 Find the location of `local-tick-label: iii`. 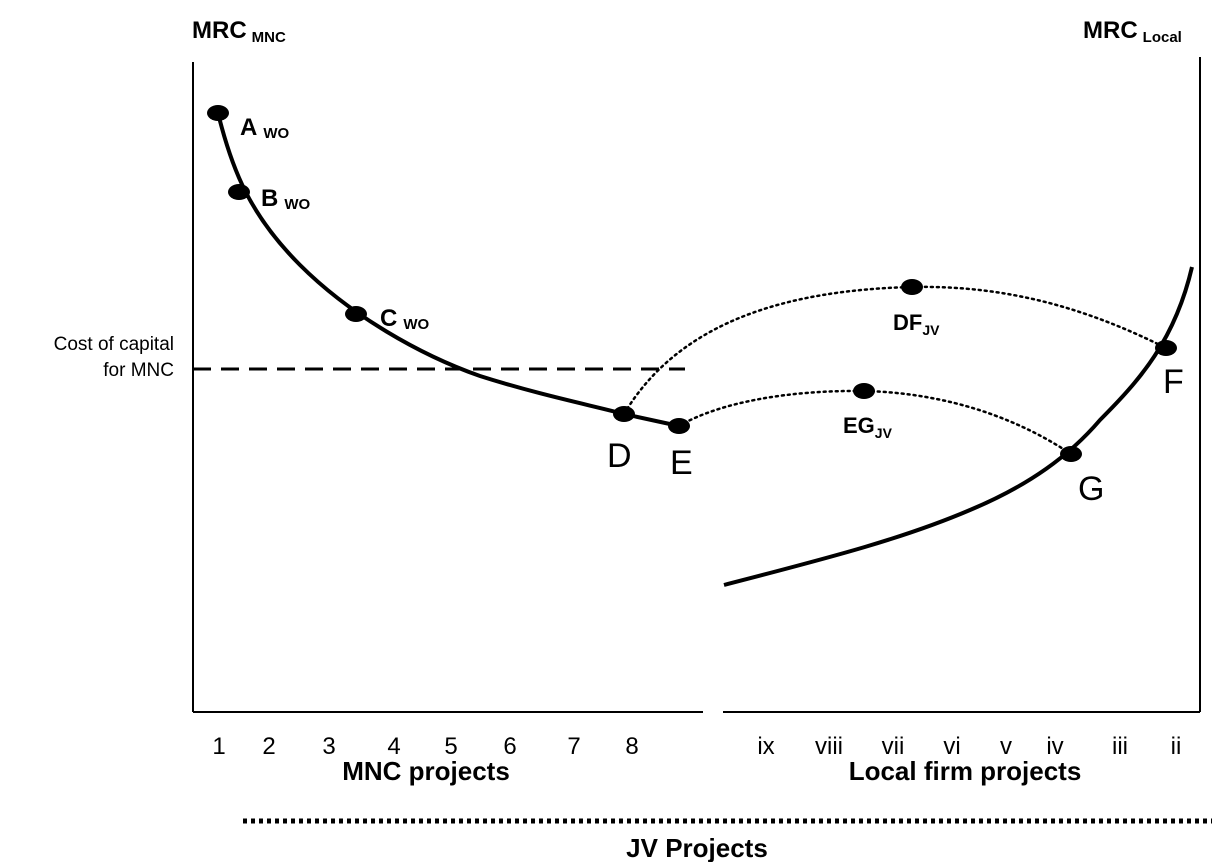

local-tick-label: iii is located at coordinates (1120, 746).